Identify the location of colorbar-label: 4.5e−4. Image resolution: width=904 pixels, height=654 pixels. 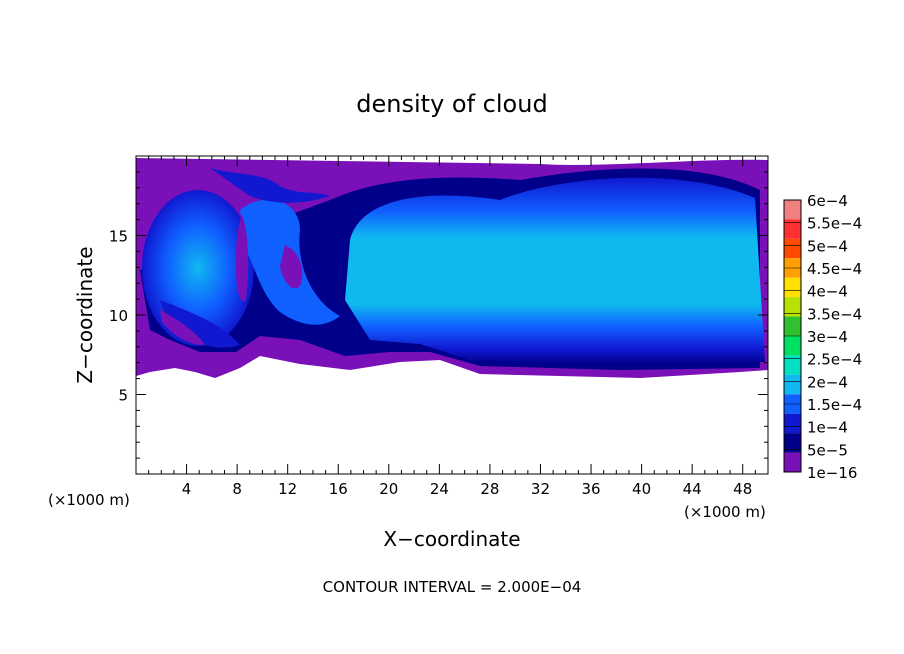
(834, 269).